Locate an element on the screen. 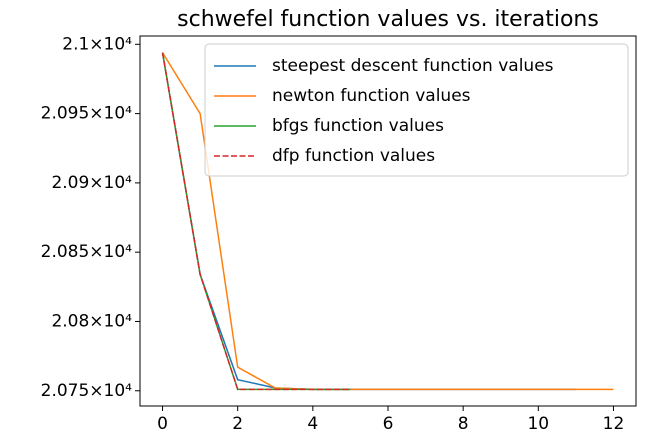 This screenshot has height=446, width=646. x-tick-label: 8 is located at coordinates (463, 424).